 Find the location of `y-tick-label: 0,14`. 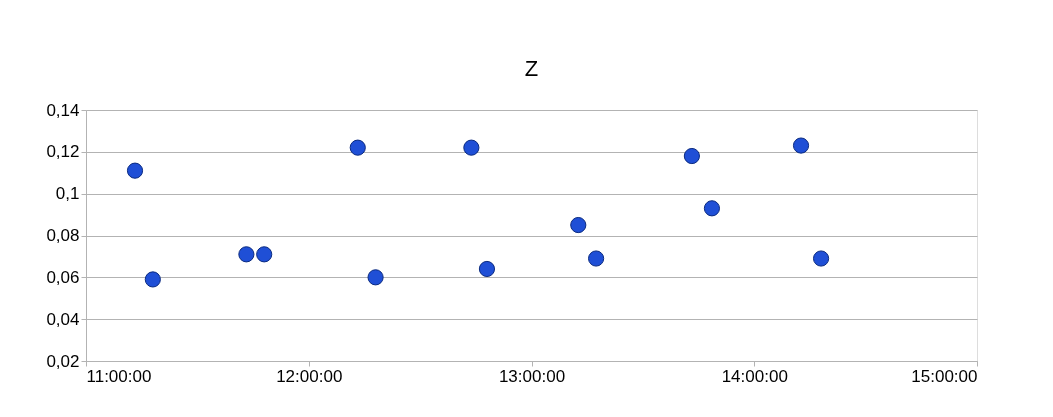

y-tick-label: 0,14 is located at coordinates (63, 110).